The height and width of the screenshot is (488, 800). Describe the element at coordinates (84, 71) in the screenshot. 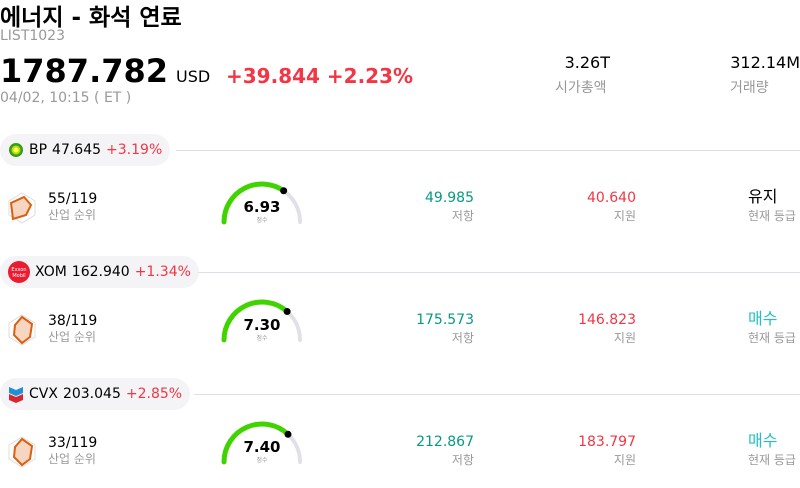

I see `index-price: 1787.782` at that location.